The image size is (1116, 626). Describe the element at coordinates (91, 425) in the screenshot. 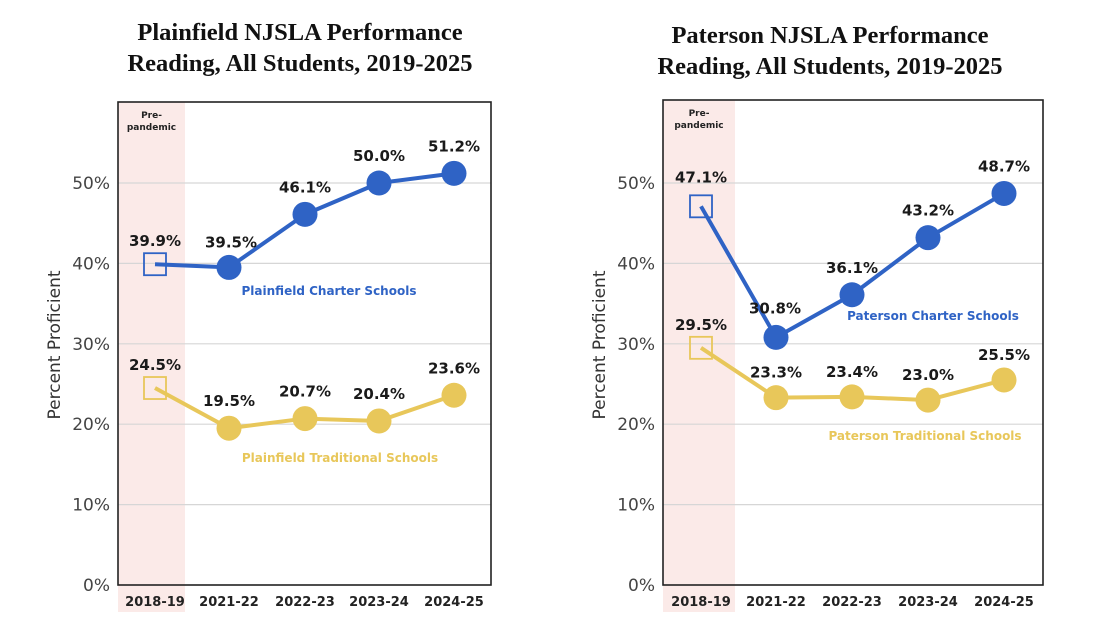

I see `left-ytick-label: 20%` at that location.